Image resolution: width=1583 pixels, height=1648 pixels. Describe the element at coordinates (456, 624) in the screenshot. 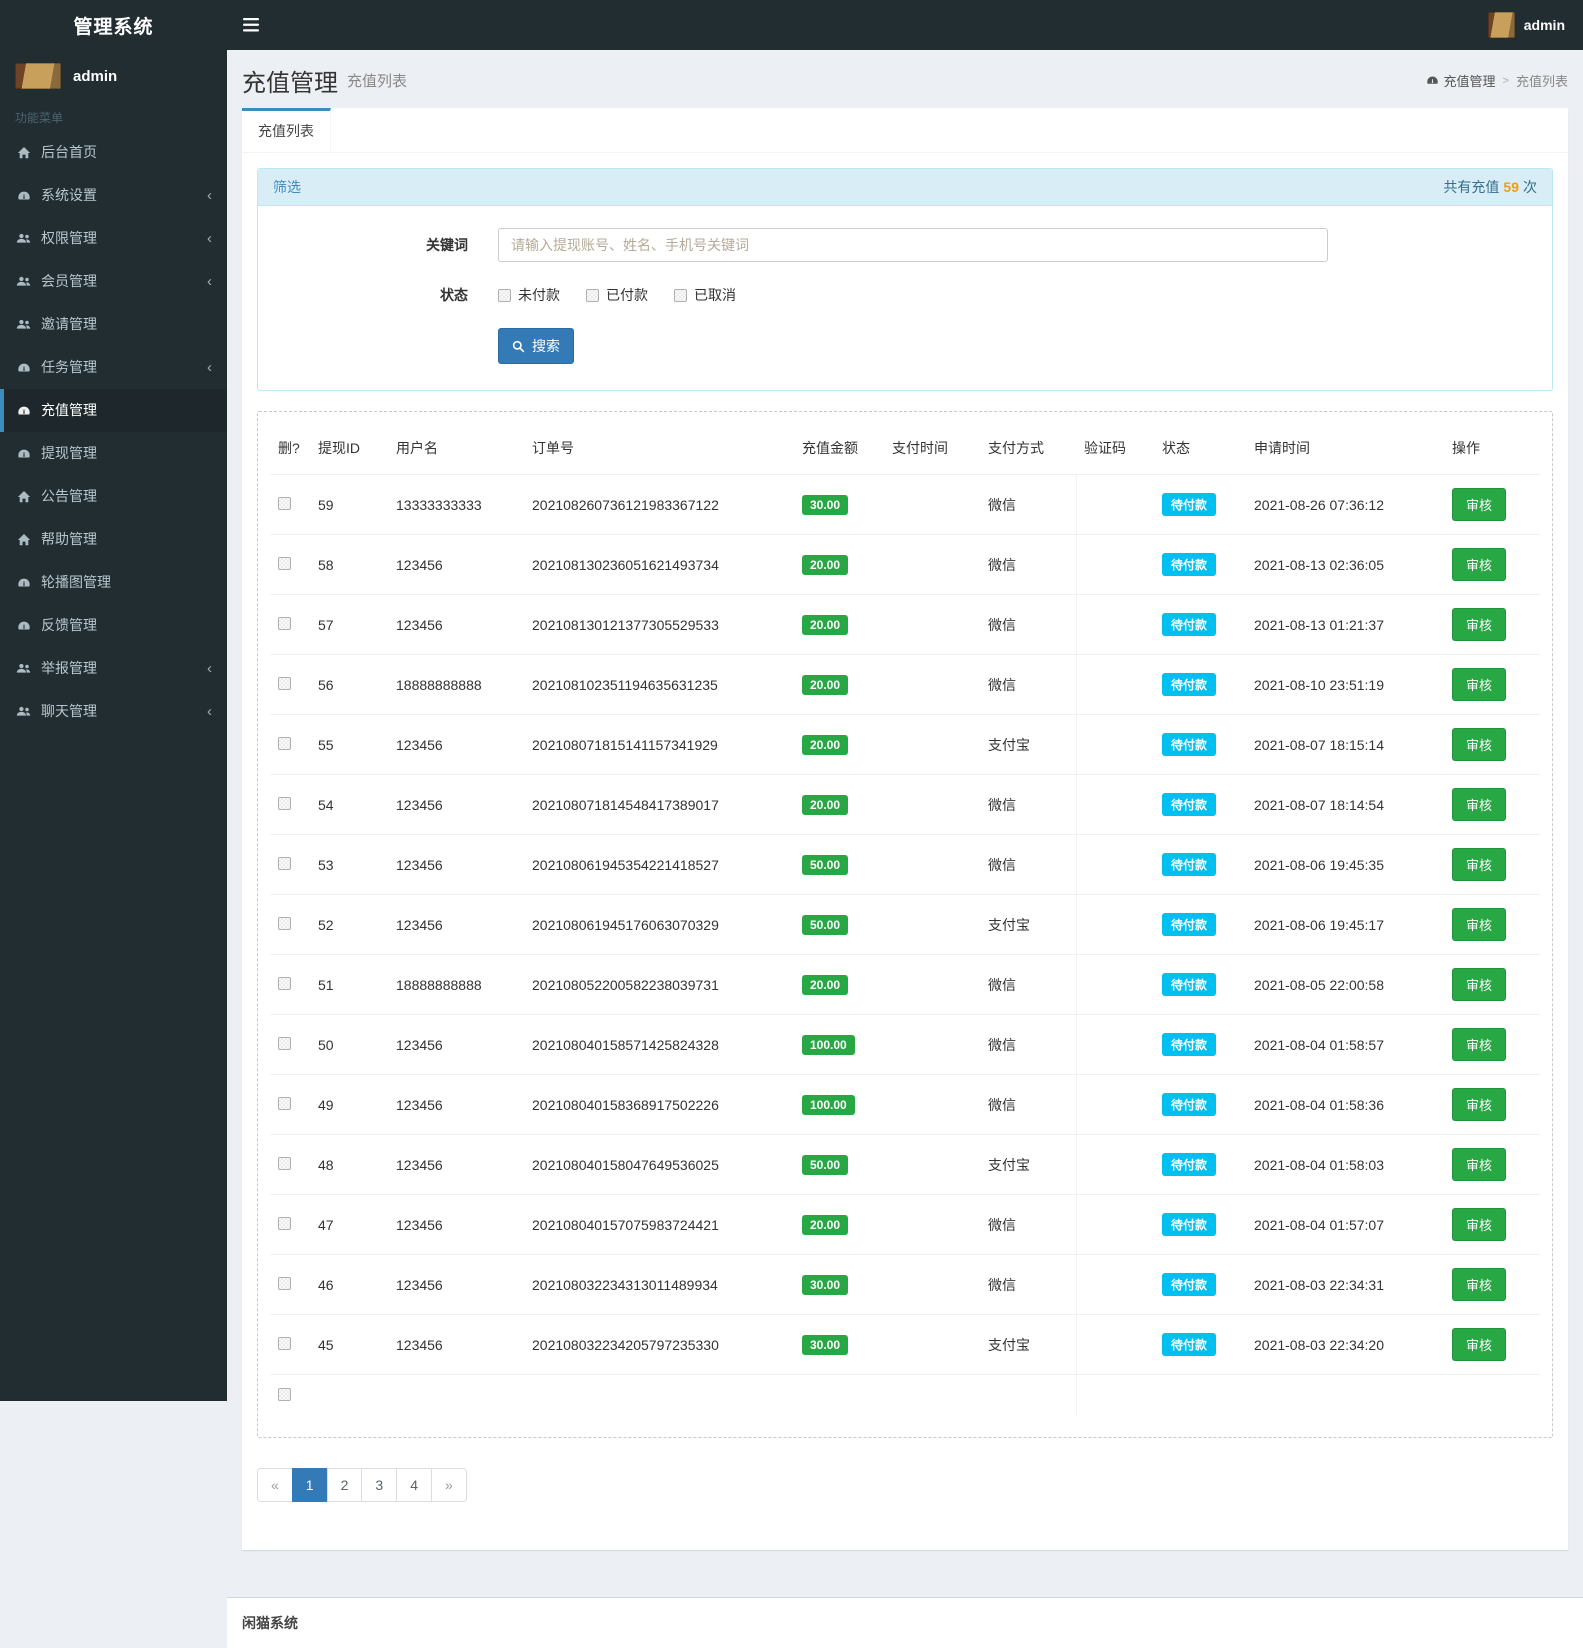

I see `username-cell: 123456` at that location.